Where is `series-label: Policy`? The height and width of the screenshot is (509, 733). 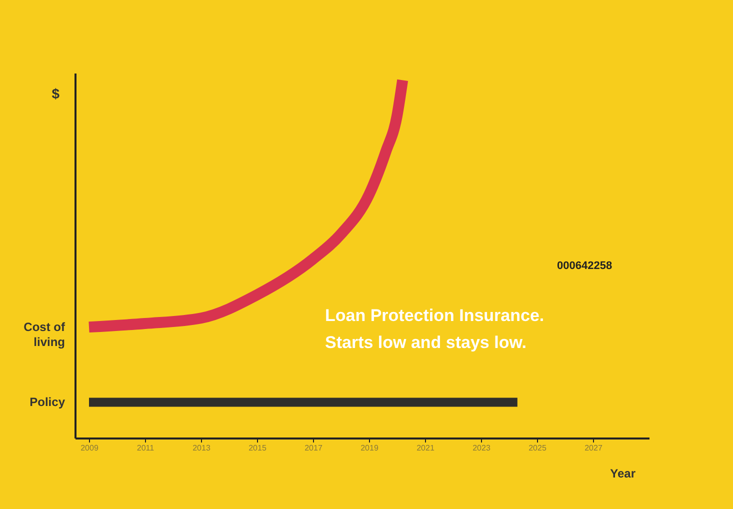 series-label: Policy is located at coordinates (48, 402).